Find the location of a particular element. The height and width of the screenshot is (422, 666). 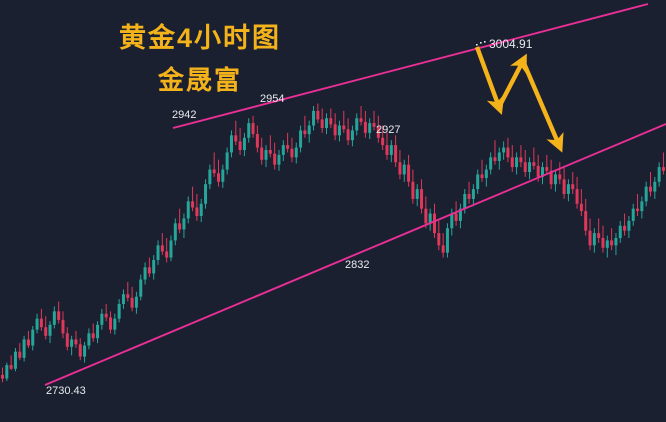

arrow-down-target is located at coordinates (542, 106).